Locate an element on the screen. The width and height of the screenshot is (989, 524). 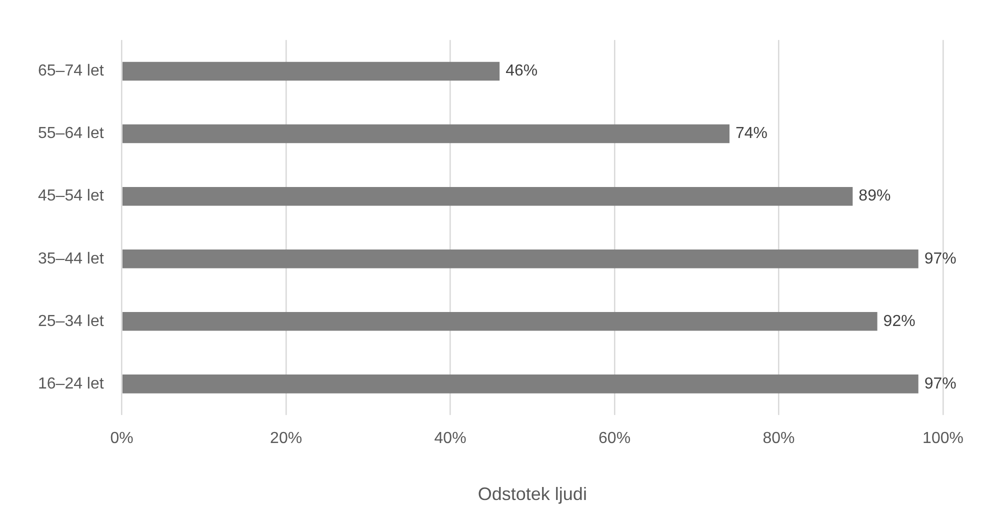
data-label: 89% is located at coordinates (874, 196).